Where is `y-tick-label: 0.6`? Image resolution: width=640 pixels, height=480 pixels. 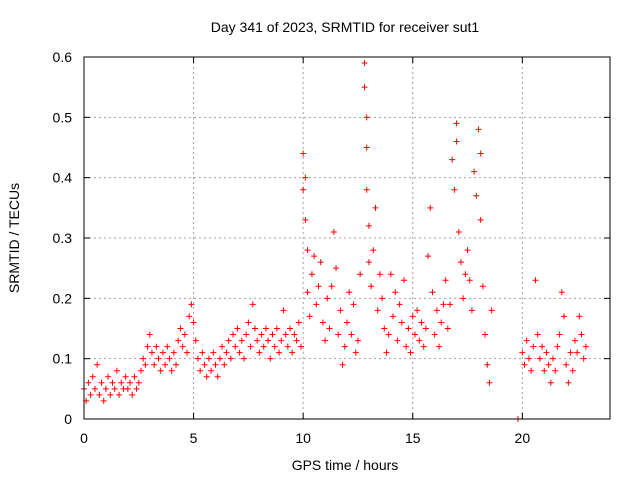 y-tick-label: 0.6 is located at coordinates (63, 57).